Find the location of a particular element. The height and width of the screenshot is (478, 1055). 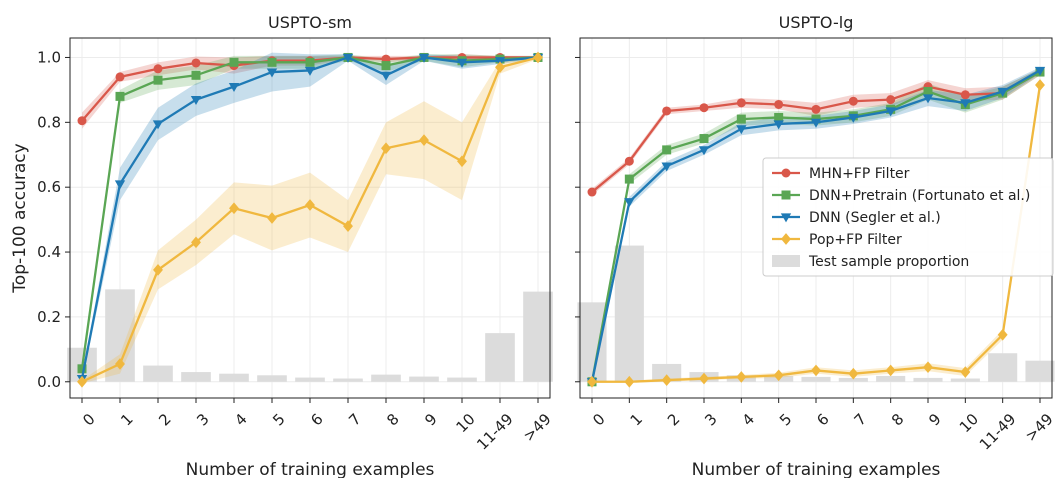

y-tick-label: 0.8 is located at coordinates (49, 122).